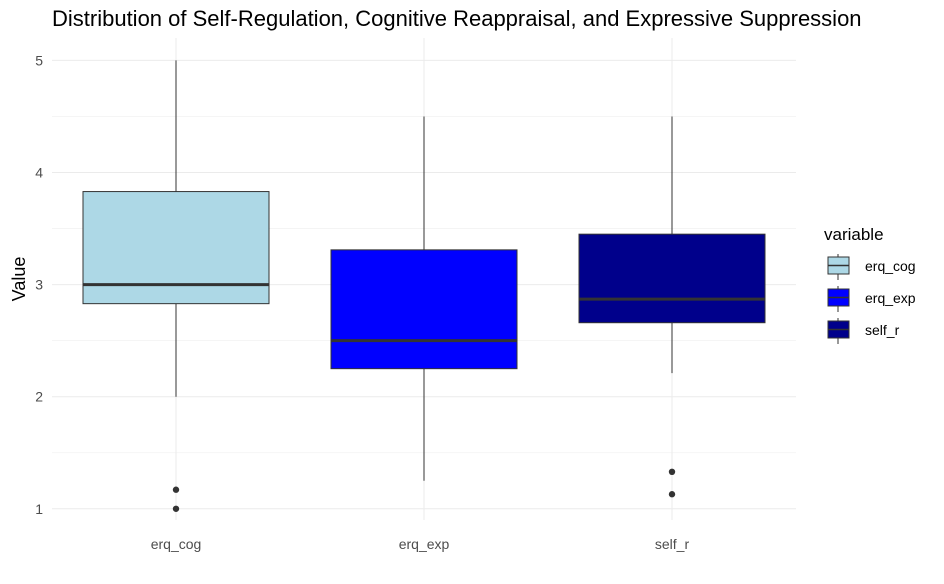  What do you see at coordinates (424, 544) in the screenshot?
I see `x-tick-label: erq_exp` at bounding box center [424, 544].